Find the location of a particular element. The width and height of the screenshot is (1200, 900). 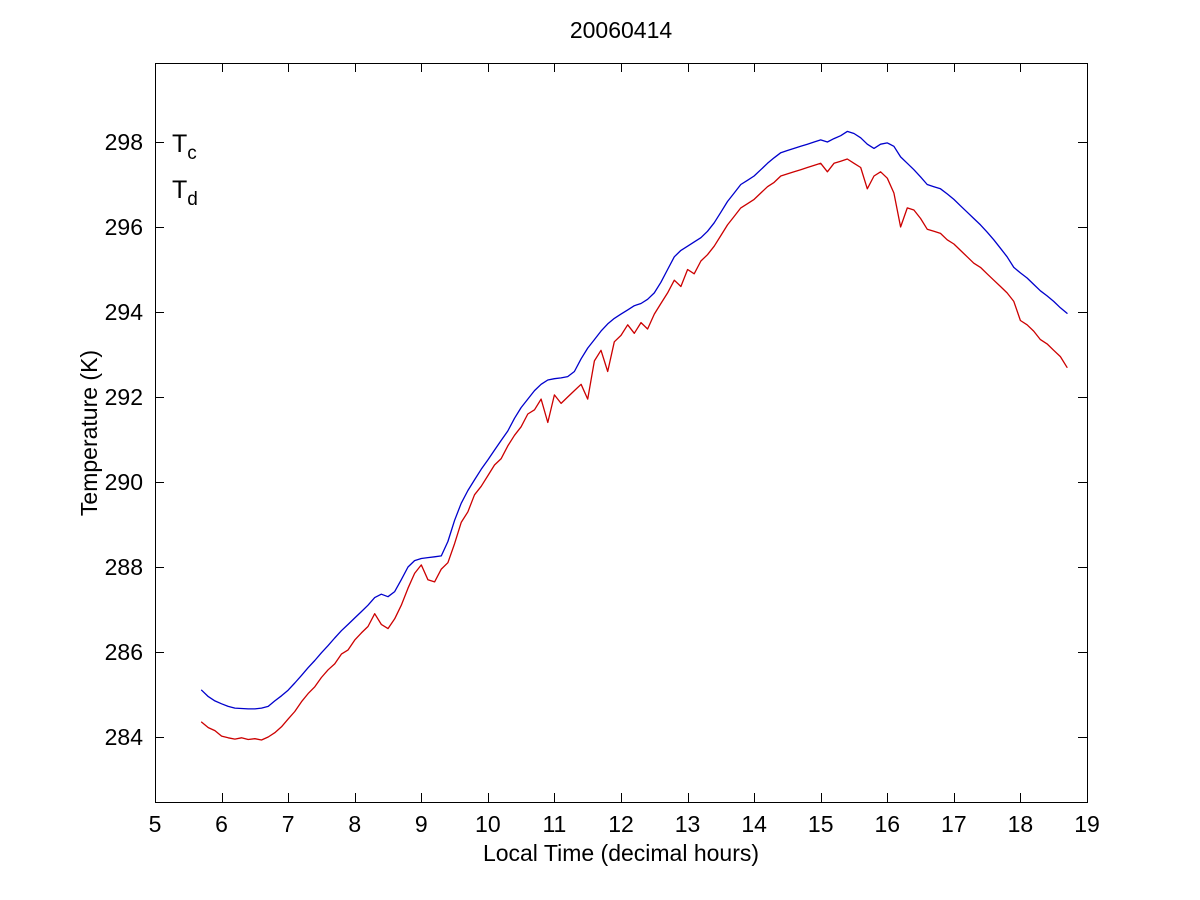

x-tick-label: 11 is located at coordinates (554, 824).